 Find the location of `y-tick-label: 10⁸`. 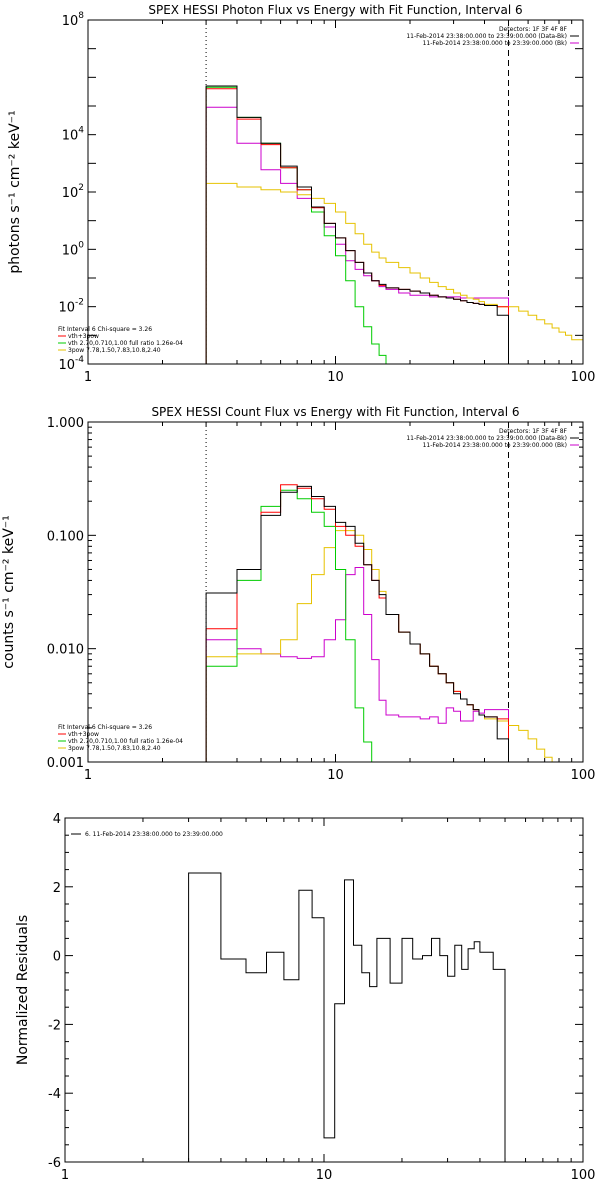

y-tick-label: 10⁸ is located at coordinates (73, 20).